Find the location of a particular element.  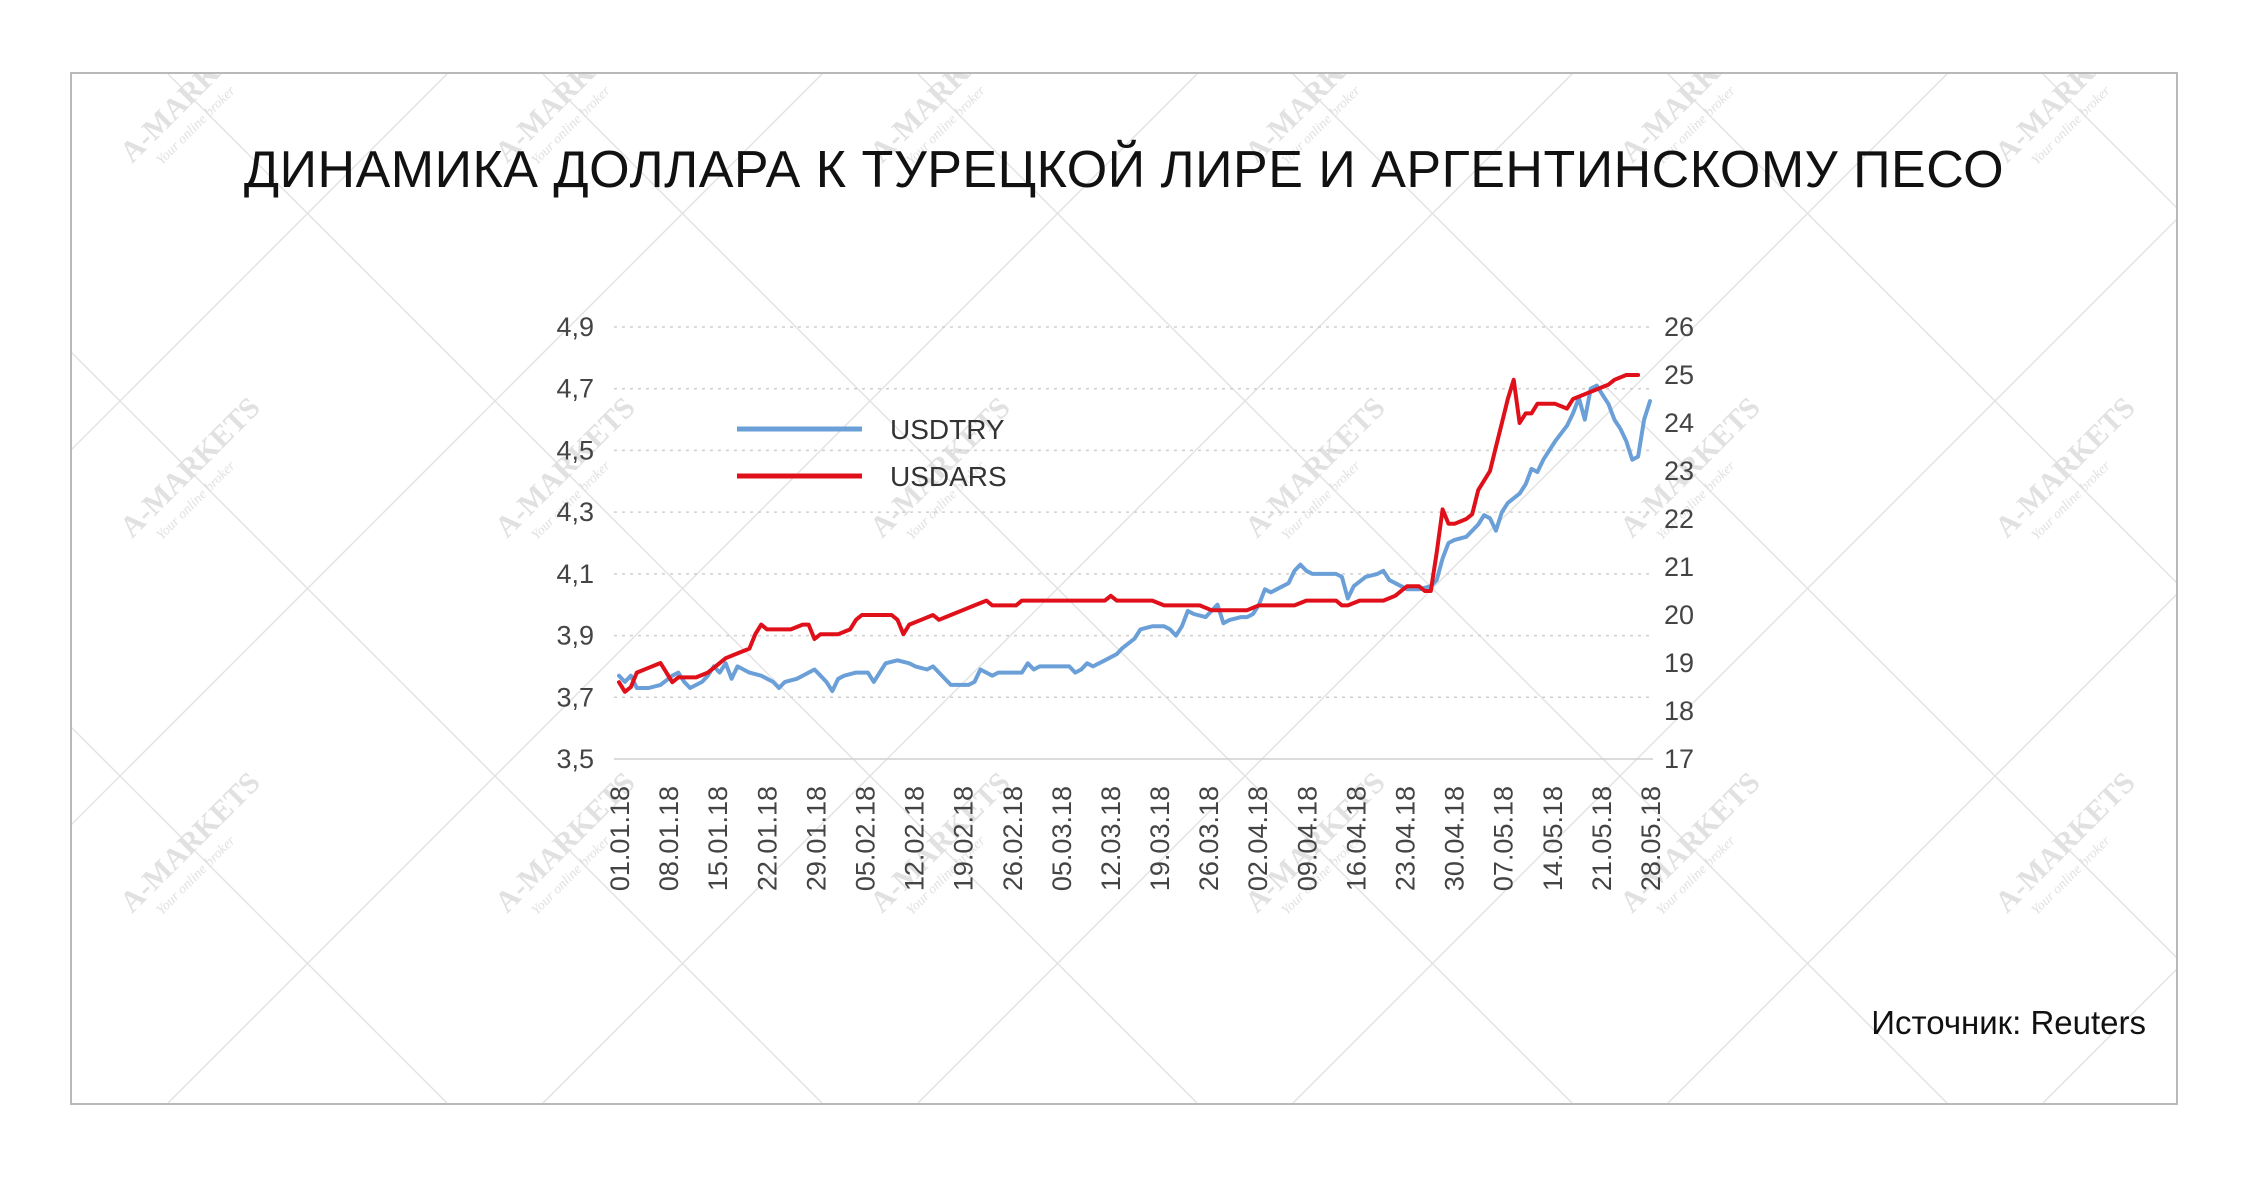

x-tick-label: 28.05.18 is located at coordinates (1651, 838).